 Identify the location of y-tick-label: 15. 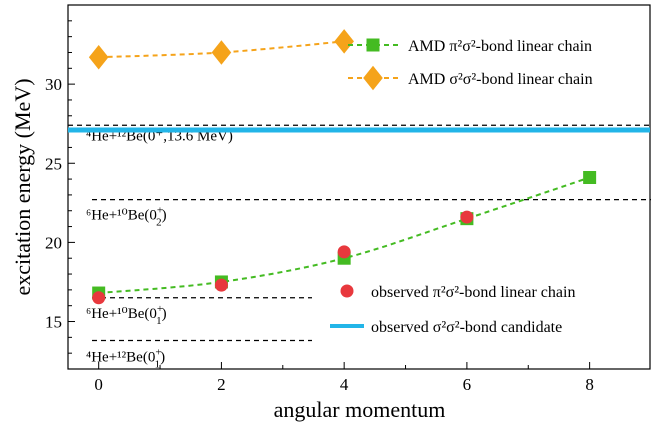
(53, 322).